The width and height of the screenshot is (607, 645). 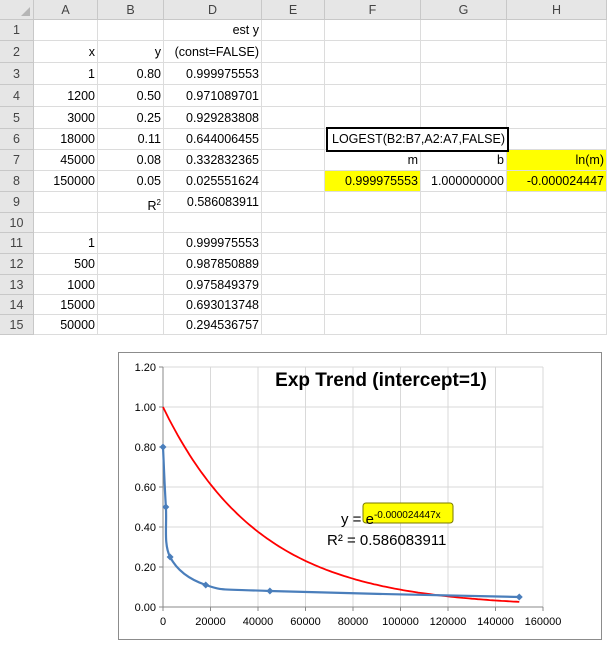 I want to click on cell-y-value: 0.80, so click(x=148, y=74).